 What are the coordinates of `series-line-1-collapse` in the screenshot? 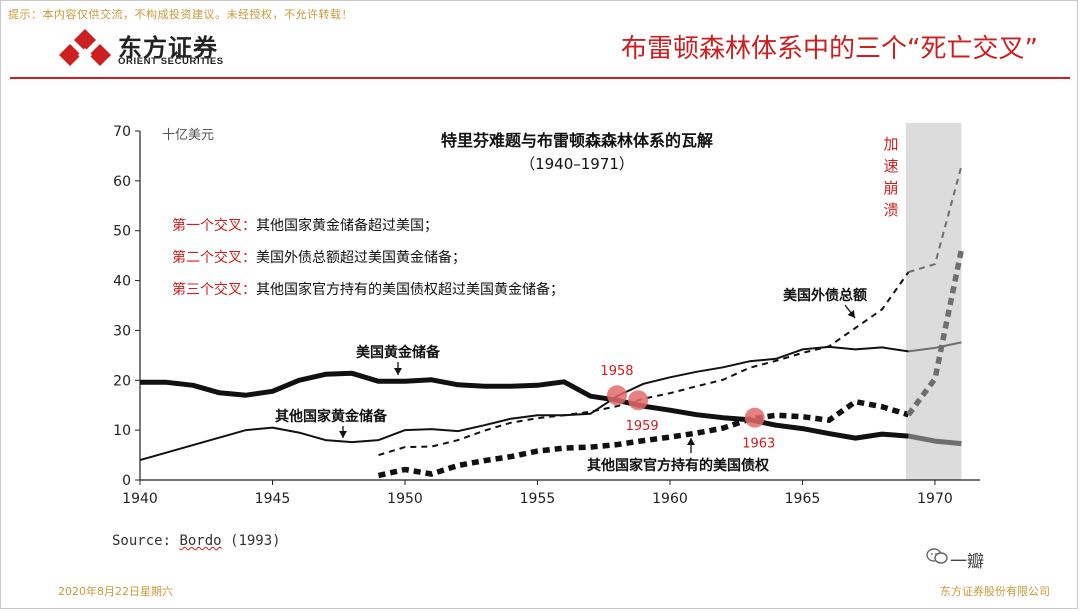 It's located at (935, 347).